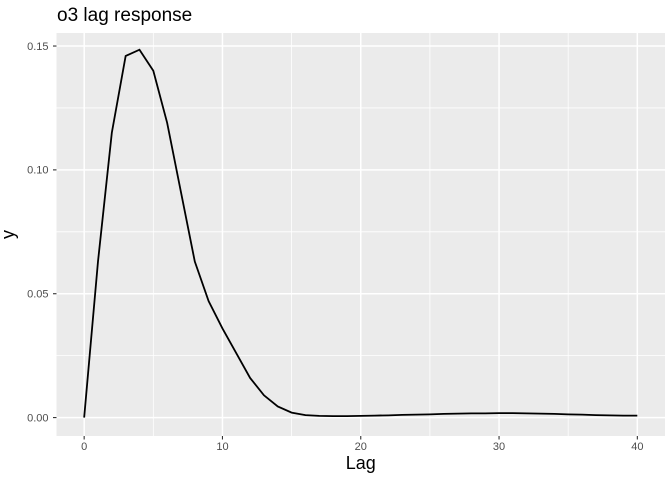 The height and width of the screenshot is (480, 672). Describe the element at coordinates (37, 418) in the screenshot. I see `y-tick-label: 0.00` at that location.